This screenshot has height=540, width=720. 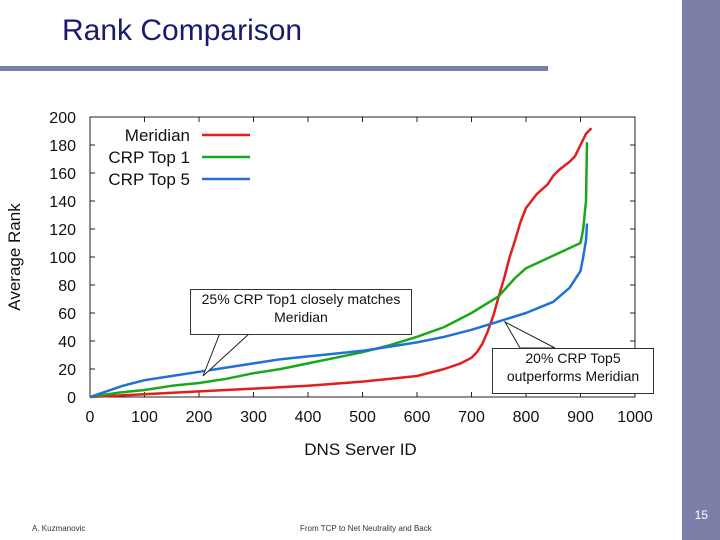 I want to click on legend-label-crp-top-5: CRP Top 5, so click(x=149, y=179).